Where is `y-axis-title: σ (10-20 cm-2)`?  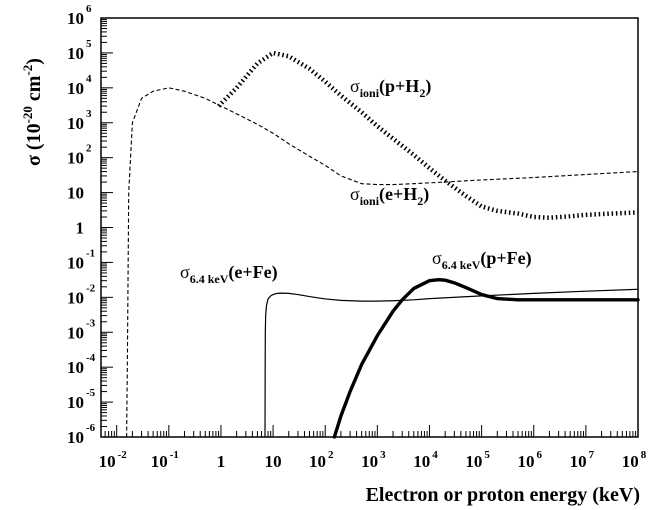
y-axis-title: σ (10-20 cm-2) is located at coordinates (32, 112).